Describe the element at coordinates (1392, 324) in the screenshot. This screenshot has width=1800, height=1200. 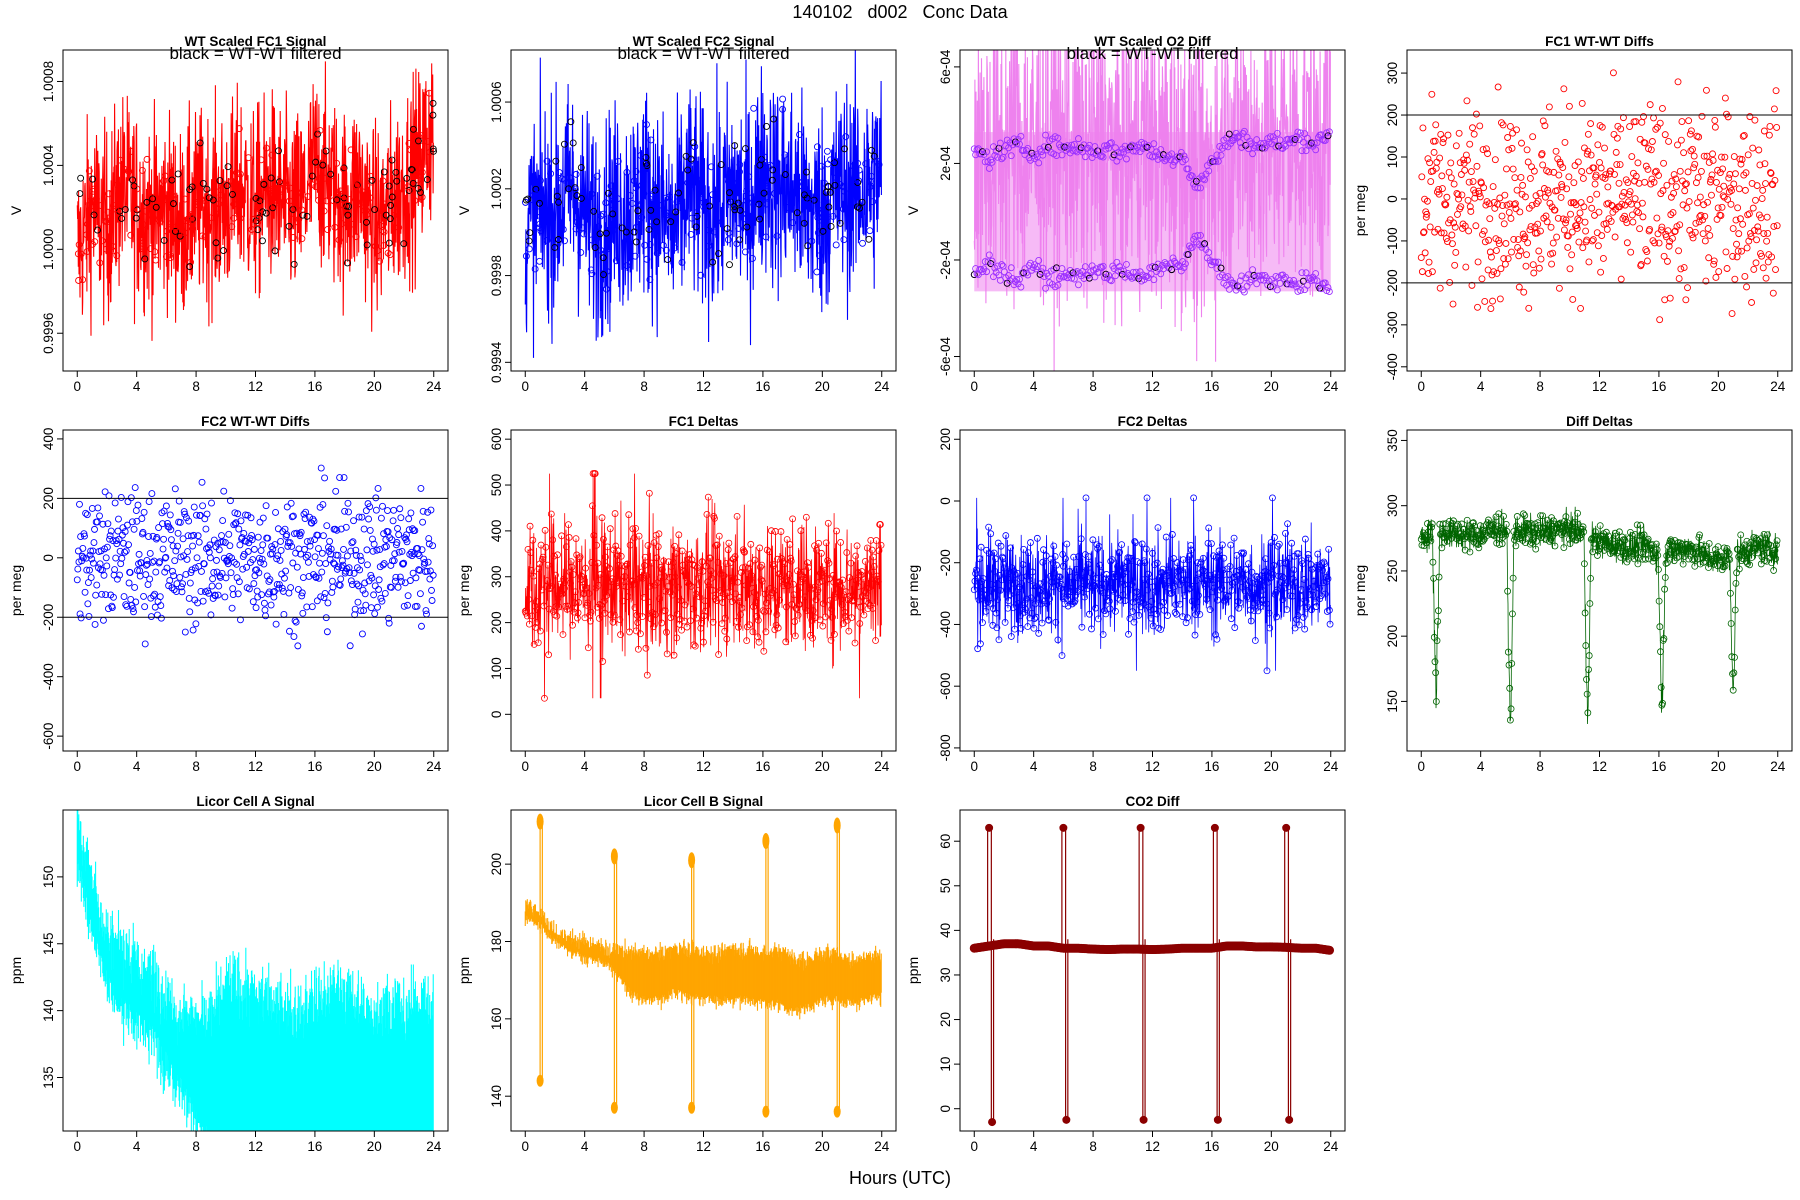
I see `y-tick-label: -300` at that location.